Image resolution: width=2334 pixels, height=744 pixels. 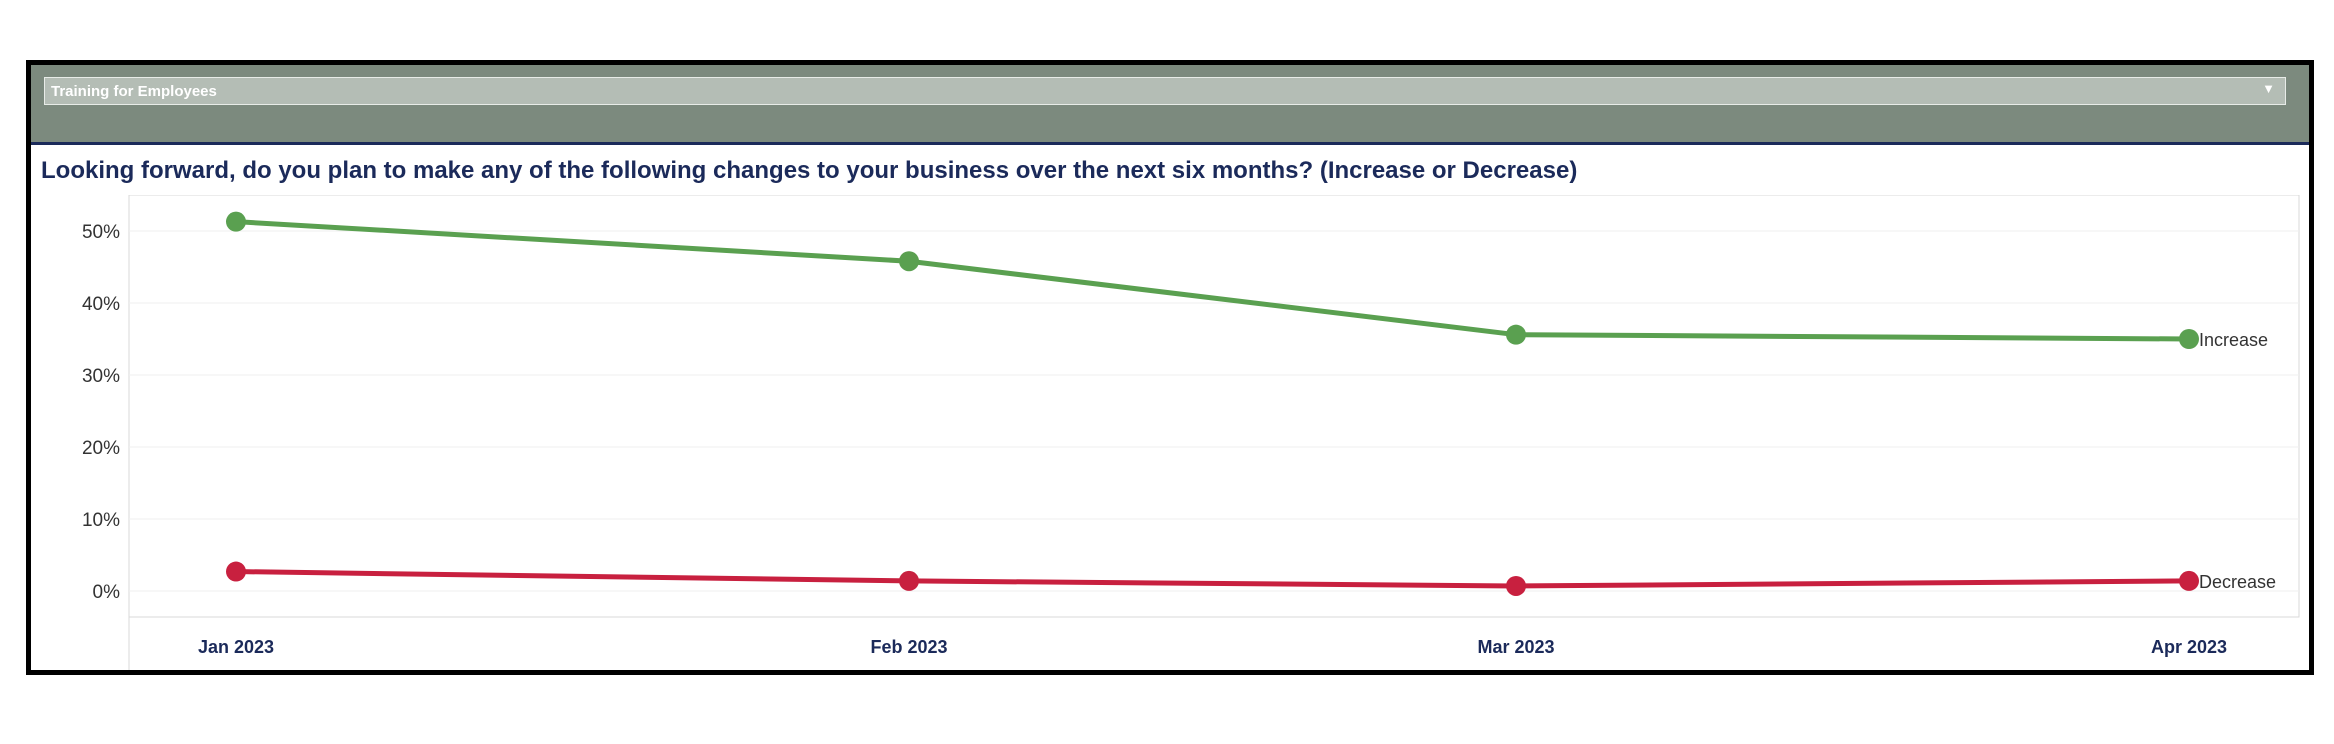 What do you see at coordinates (101, 376) in the screenshot?
I see `y-tick-label: 30%` at bounding box center [101, 376].